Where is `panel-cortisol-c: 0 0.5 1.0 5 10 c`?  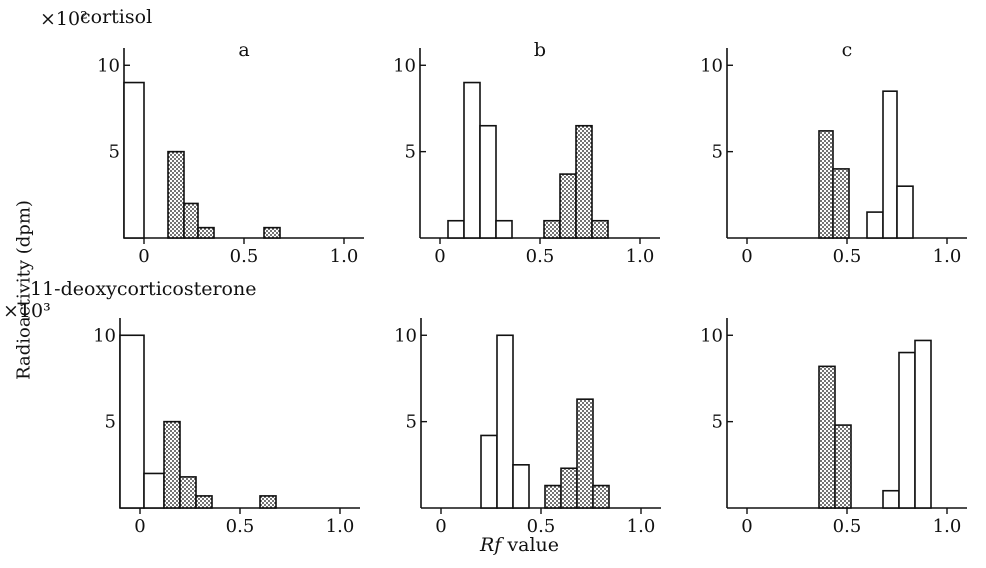 panel-cortisol-c: 0 0.5 1.0 5 10 c is located at coordinates (833, 153).